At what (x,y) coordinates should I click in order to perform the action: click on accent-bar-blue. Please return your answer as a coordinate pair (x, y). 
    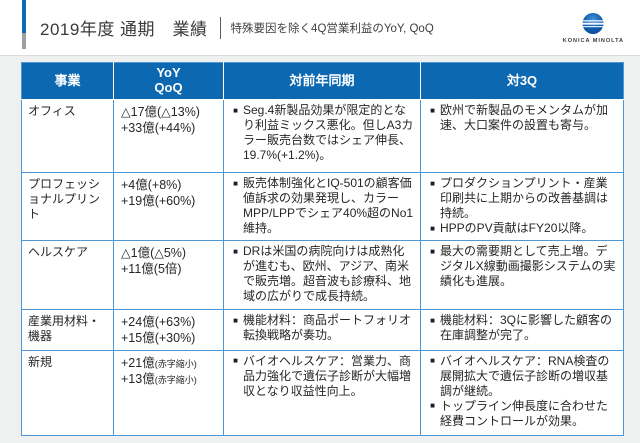
    Looking at the image, I should click on (24, 16).